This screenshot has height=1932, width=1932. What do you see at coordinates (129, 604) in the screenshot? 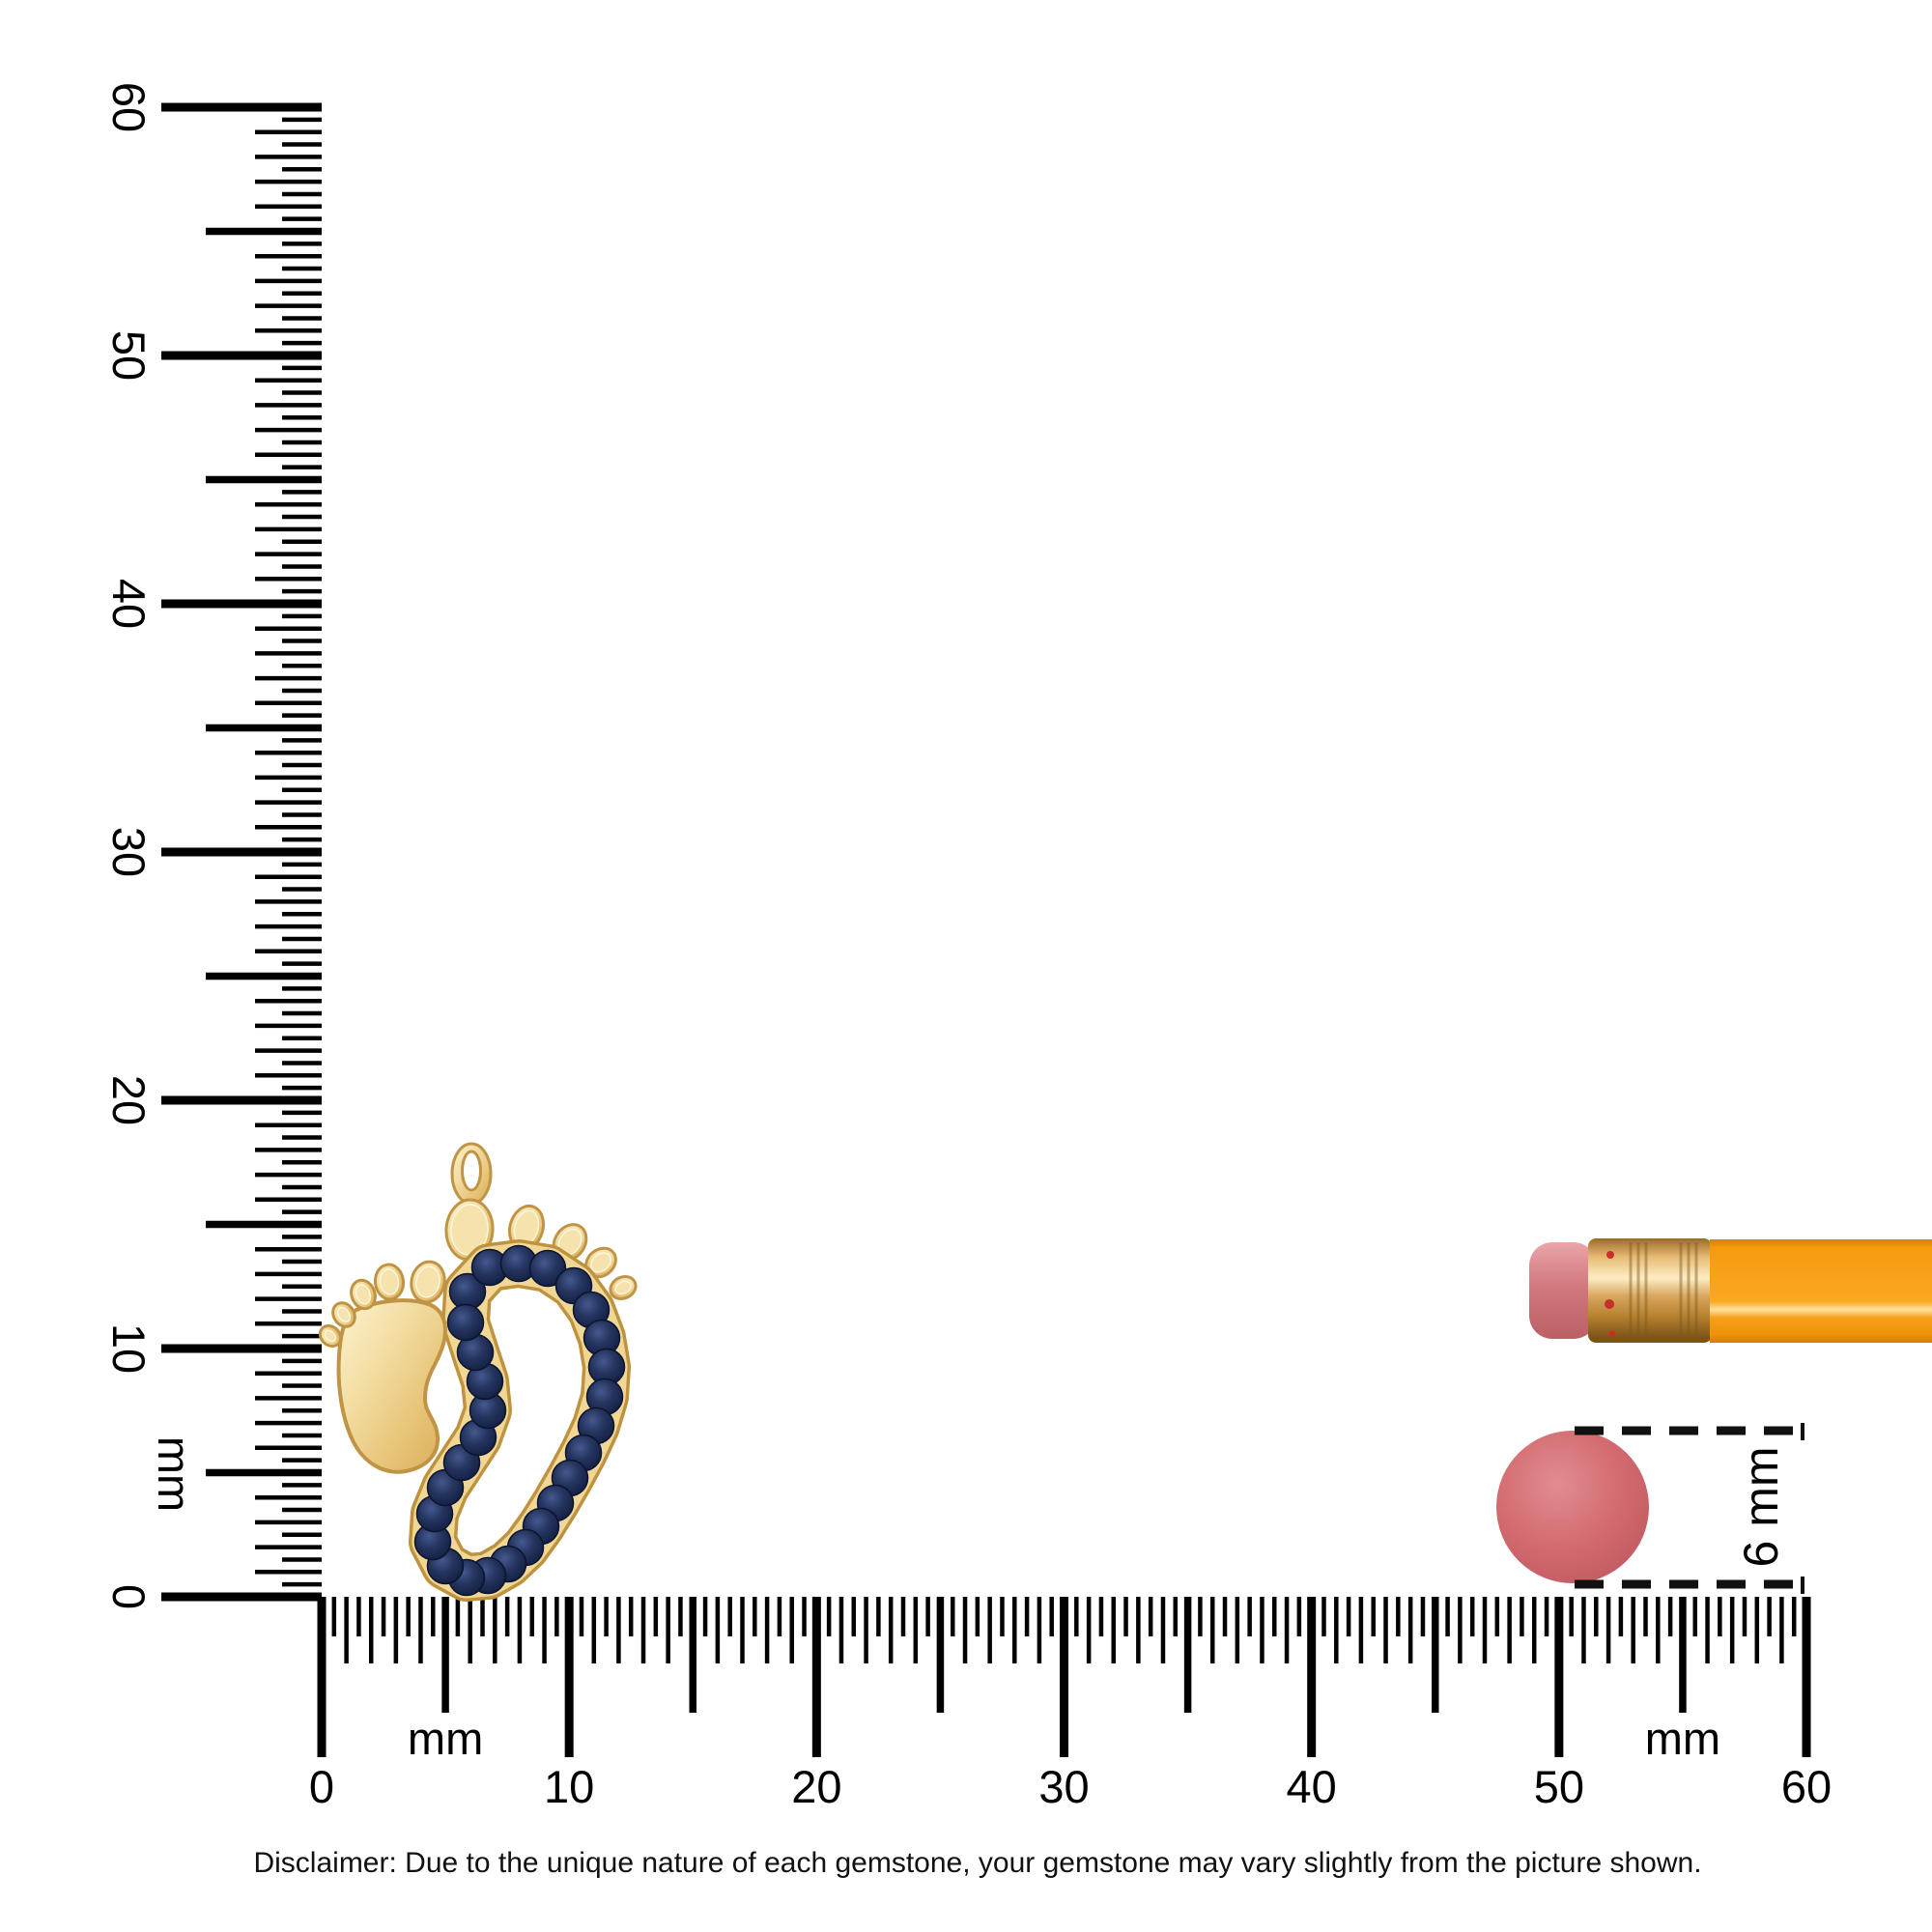
I see `v-ruler-label-40: 40` at bounding box center [129, 604].